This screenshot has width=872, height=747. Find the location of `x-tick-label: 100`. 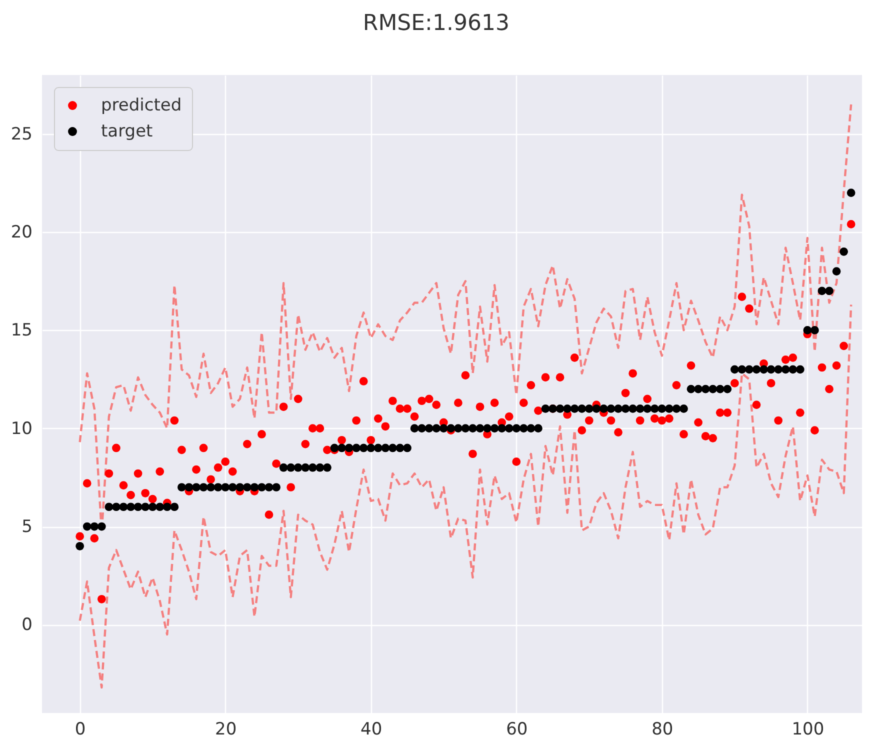

x-tick-label: 100 is located at coordinates (808, 730).